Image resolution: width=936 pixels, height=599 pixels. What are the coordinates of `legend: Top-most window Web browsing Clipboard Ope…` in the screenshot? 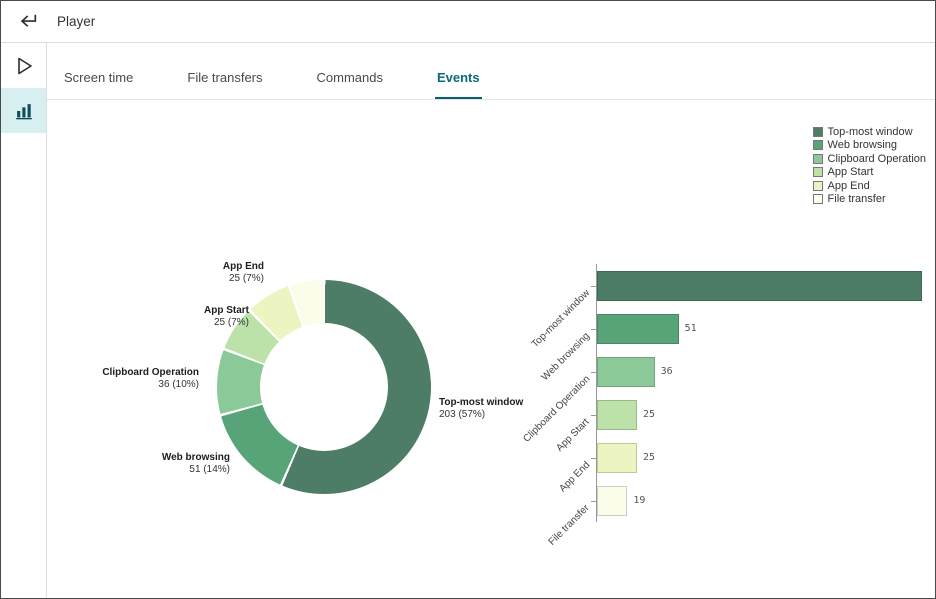 It's located at (869, 166).